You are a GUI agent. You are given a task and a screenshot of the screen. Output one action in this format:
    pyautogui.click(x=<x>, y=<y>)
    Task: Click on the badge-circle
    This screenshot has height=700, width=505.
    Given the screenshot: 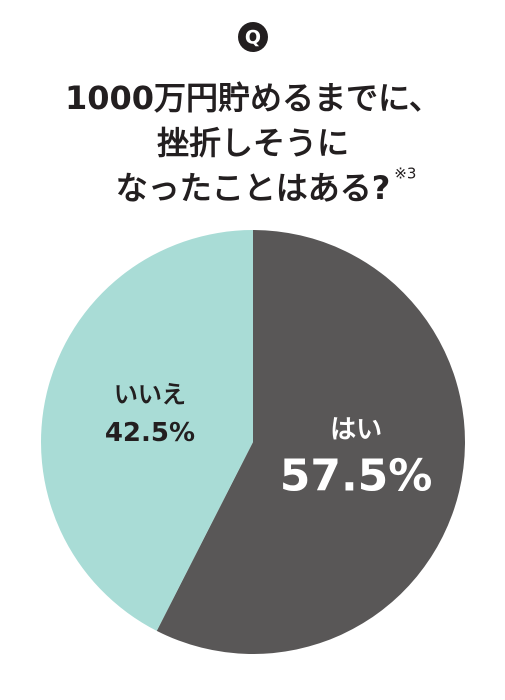 What is the action you would take?
    pyautogui.click(x=253, y=37)
    